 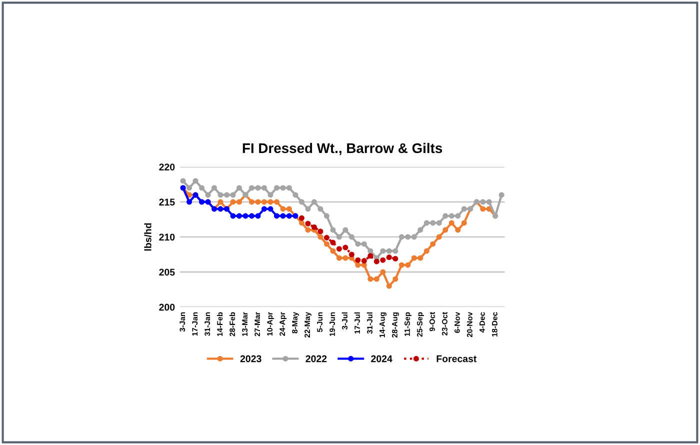 What do you see at coordinates (167, 272) in the screenshot?
I see `y-tick-label: 205` at bounding box center [167, 272].